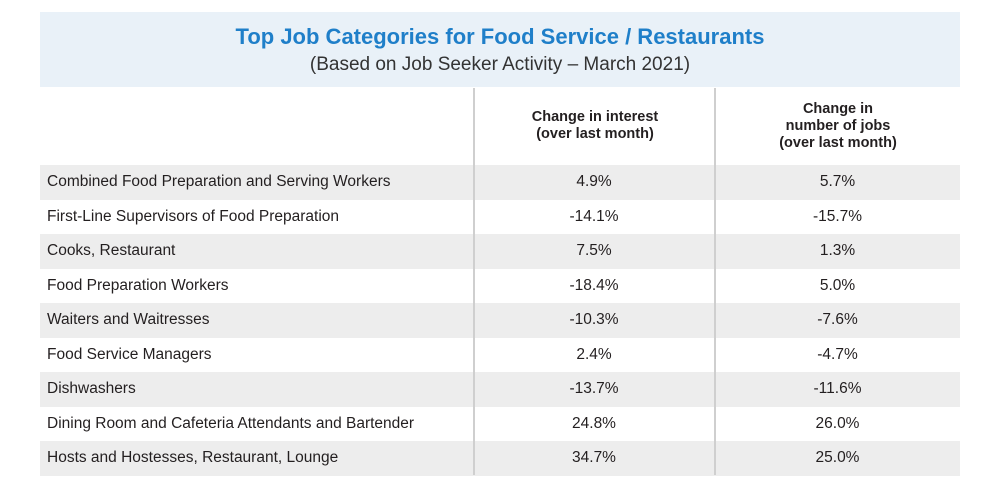 Image resolution: width=1000 pixels, height=493 pixels. Describe the element at coordinates (138, 285) in the screenshot. I see `row-label: Food Preparation Workers` at that location.